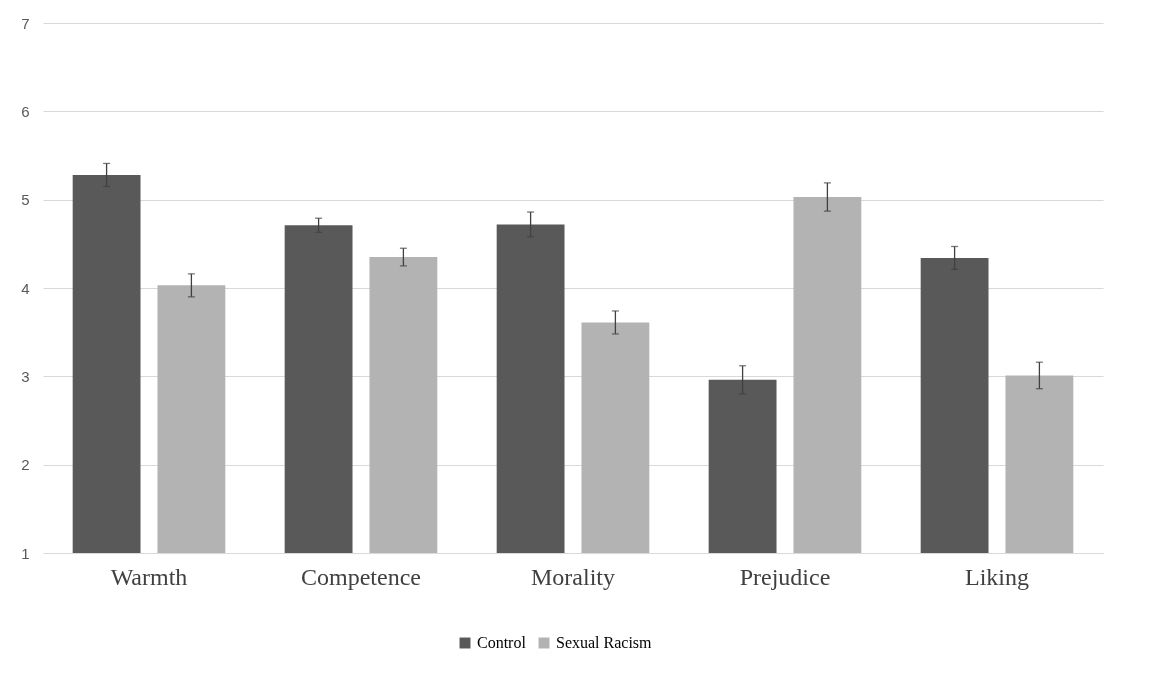 The image size is (1151, 693). What do you see at coordinates (25, 553) in the screenshot?
I see `y-tick-label: 1` at bounding box center [25, 553].